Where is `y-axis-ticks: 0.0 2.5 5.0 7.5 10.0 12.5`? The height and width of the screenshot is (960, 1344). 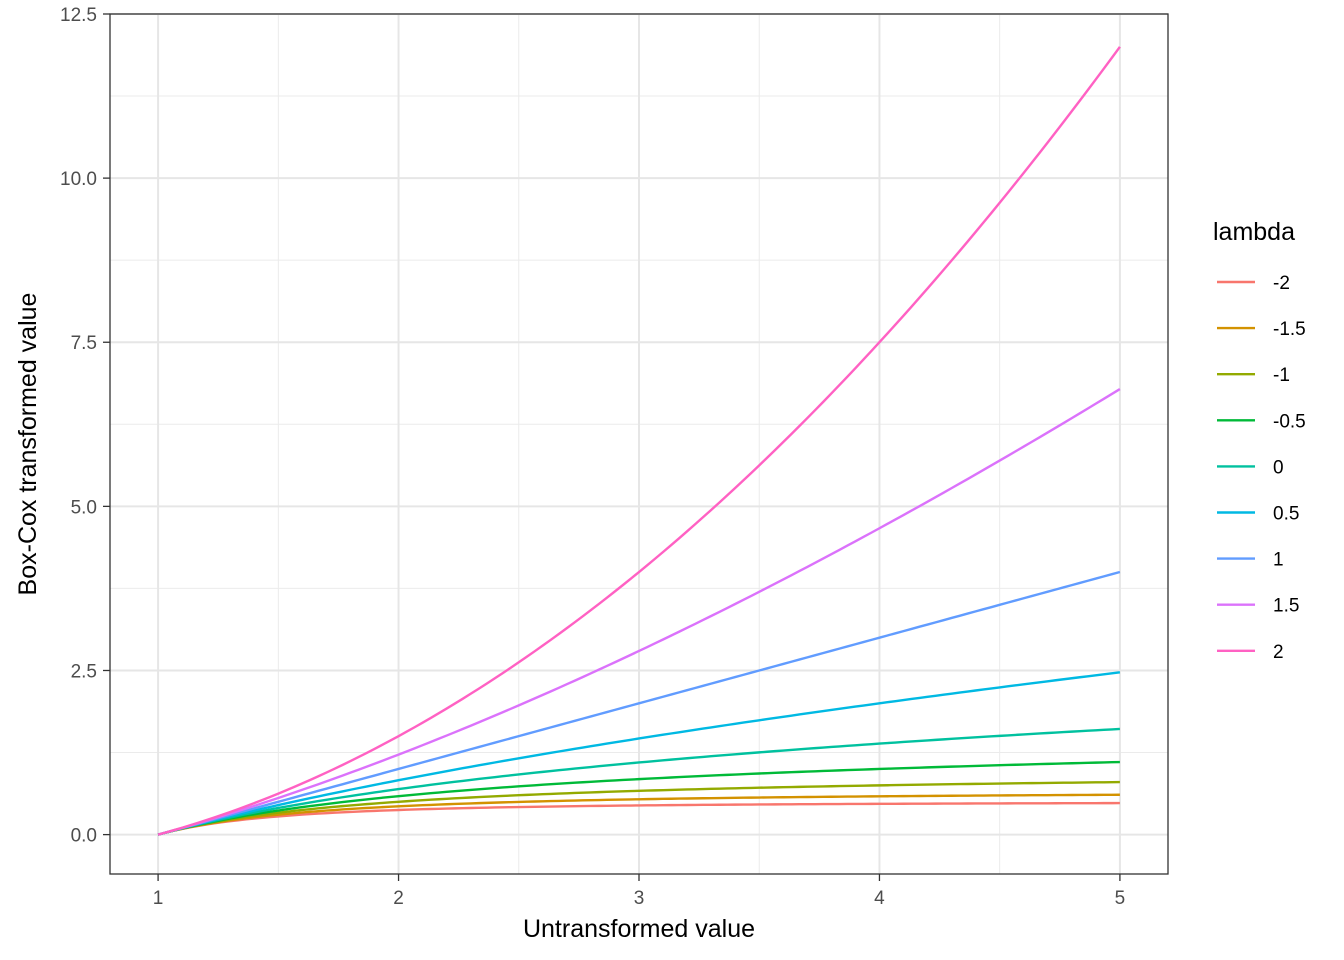 y-axis-ticks: 0.0 2.5 5.0 7.5 10.0 12.5 is located at coordinates (85, 426).